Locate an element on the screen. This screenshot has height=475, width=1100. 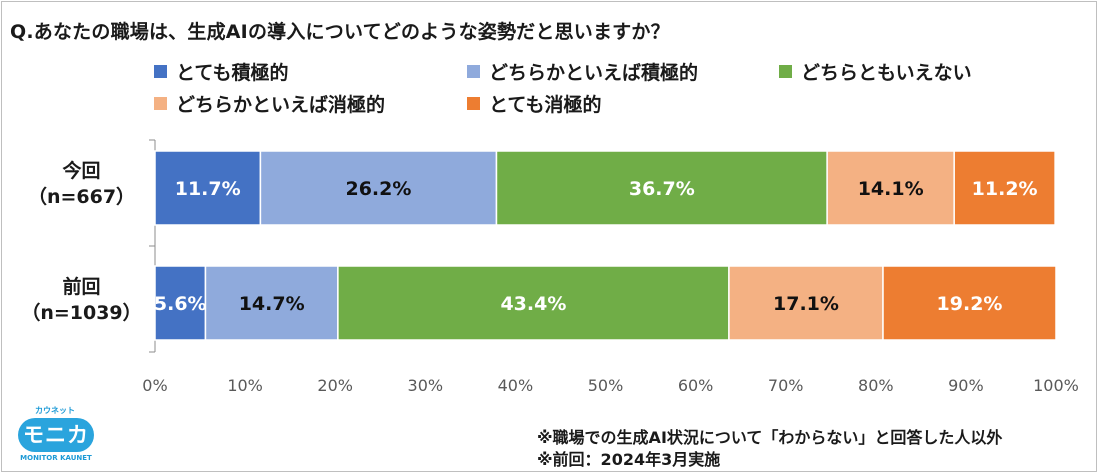
data-label: 19.2% is located at coordinates (970, 304).